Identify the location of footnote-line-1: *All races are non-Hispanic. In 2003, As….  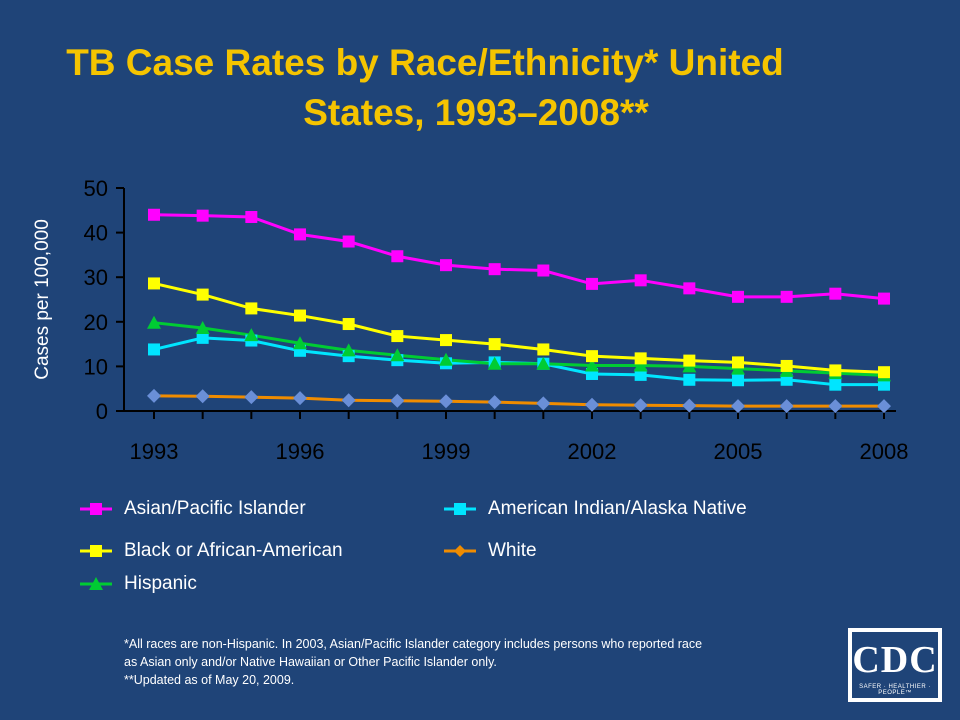
(413, 644).